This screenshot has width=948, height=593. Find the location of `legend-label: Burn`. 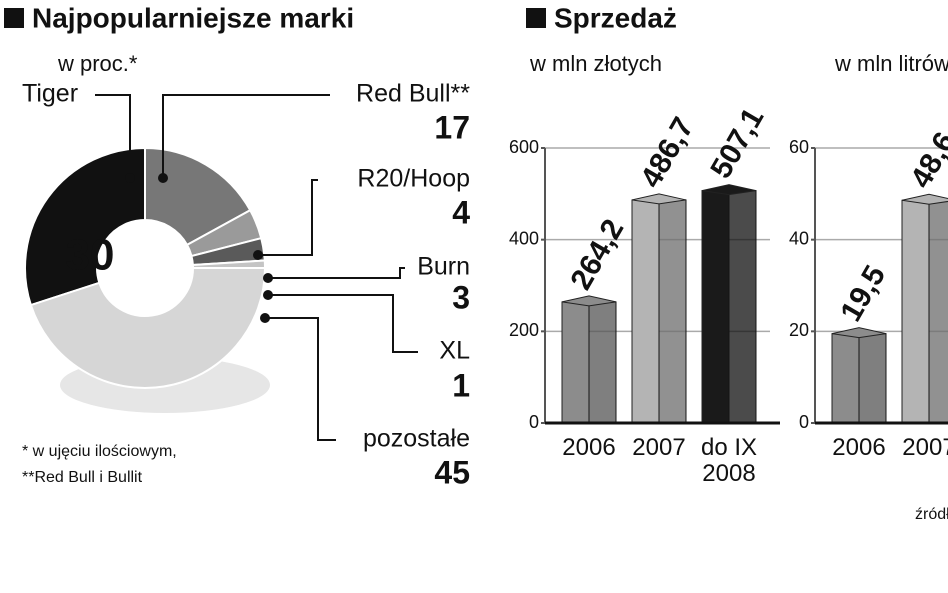

legend-label: Burn is located at coordinates (443, 267).